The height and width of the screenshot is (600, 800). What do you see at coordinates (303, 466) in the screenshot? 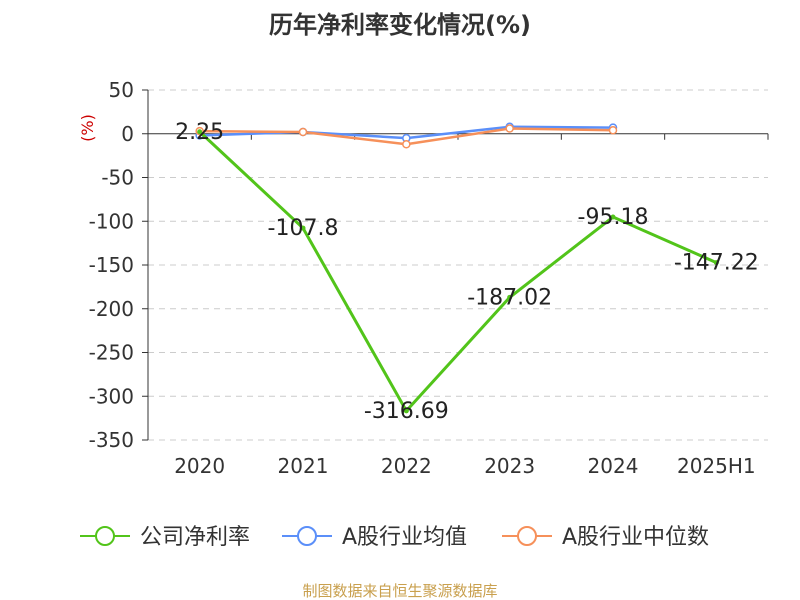
I see `x-tick-label: 2021` at bounding box center [303, 466].